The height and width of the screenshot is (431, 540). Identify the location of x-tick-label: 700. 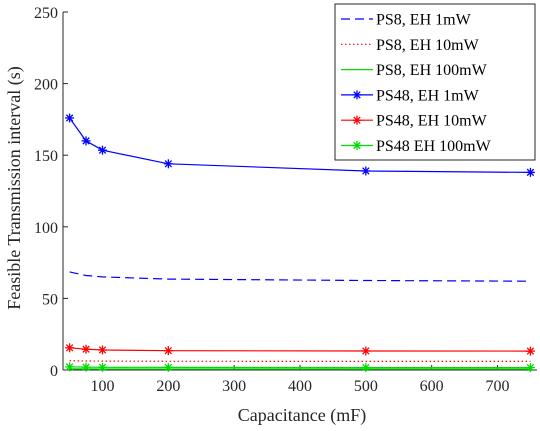
(498, 386).